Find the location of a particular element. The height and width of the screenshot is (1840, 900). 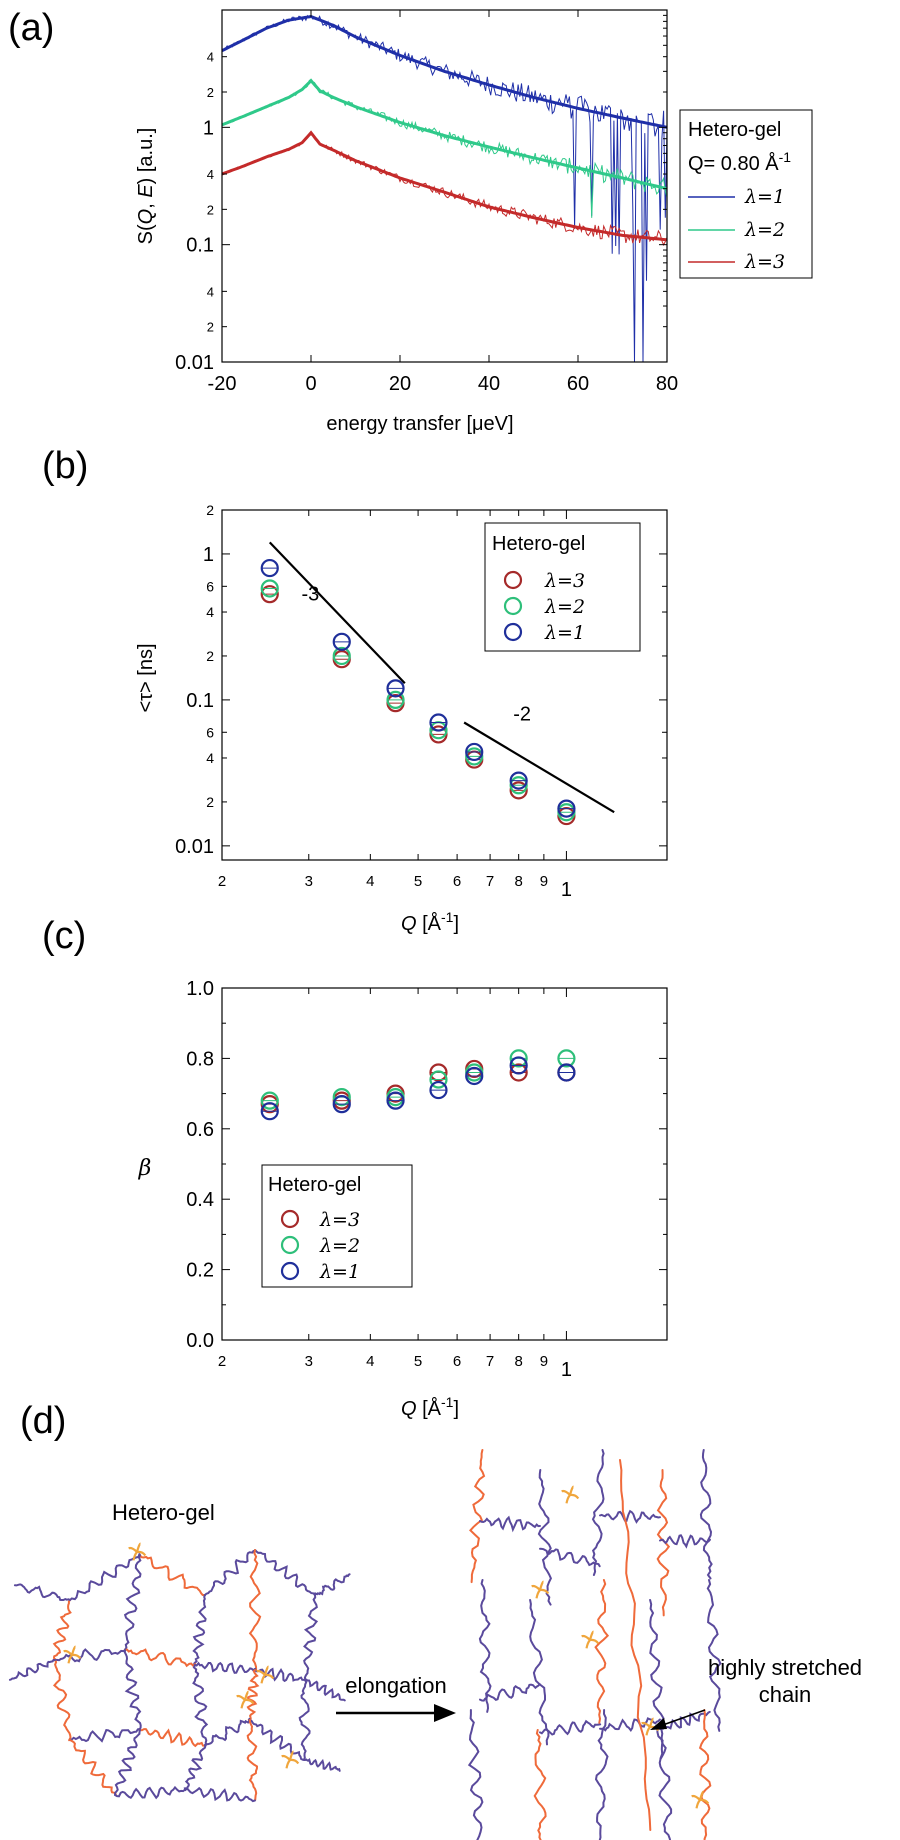

chart-b-legend-title: Hetero-gel is located at coordinates (538, 544).